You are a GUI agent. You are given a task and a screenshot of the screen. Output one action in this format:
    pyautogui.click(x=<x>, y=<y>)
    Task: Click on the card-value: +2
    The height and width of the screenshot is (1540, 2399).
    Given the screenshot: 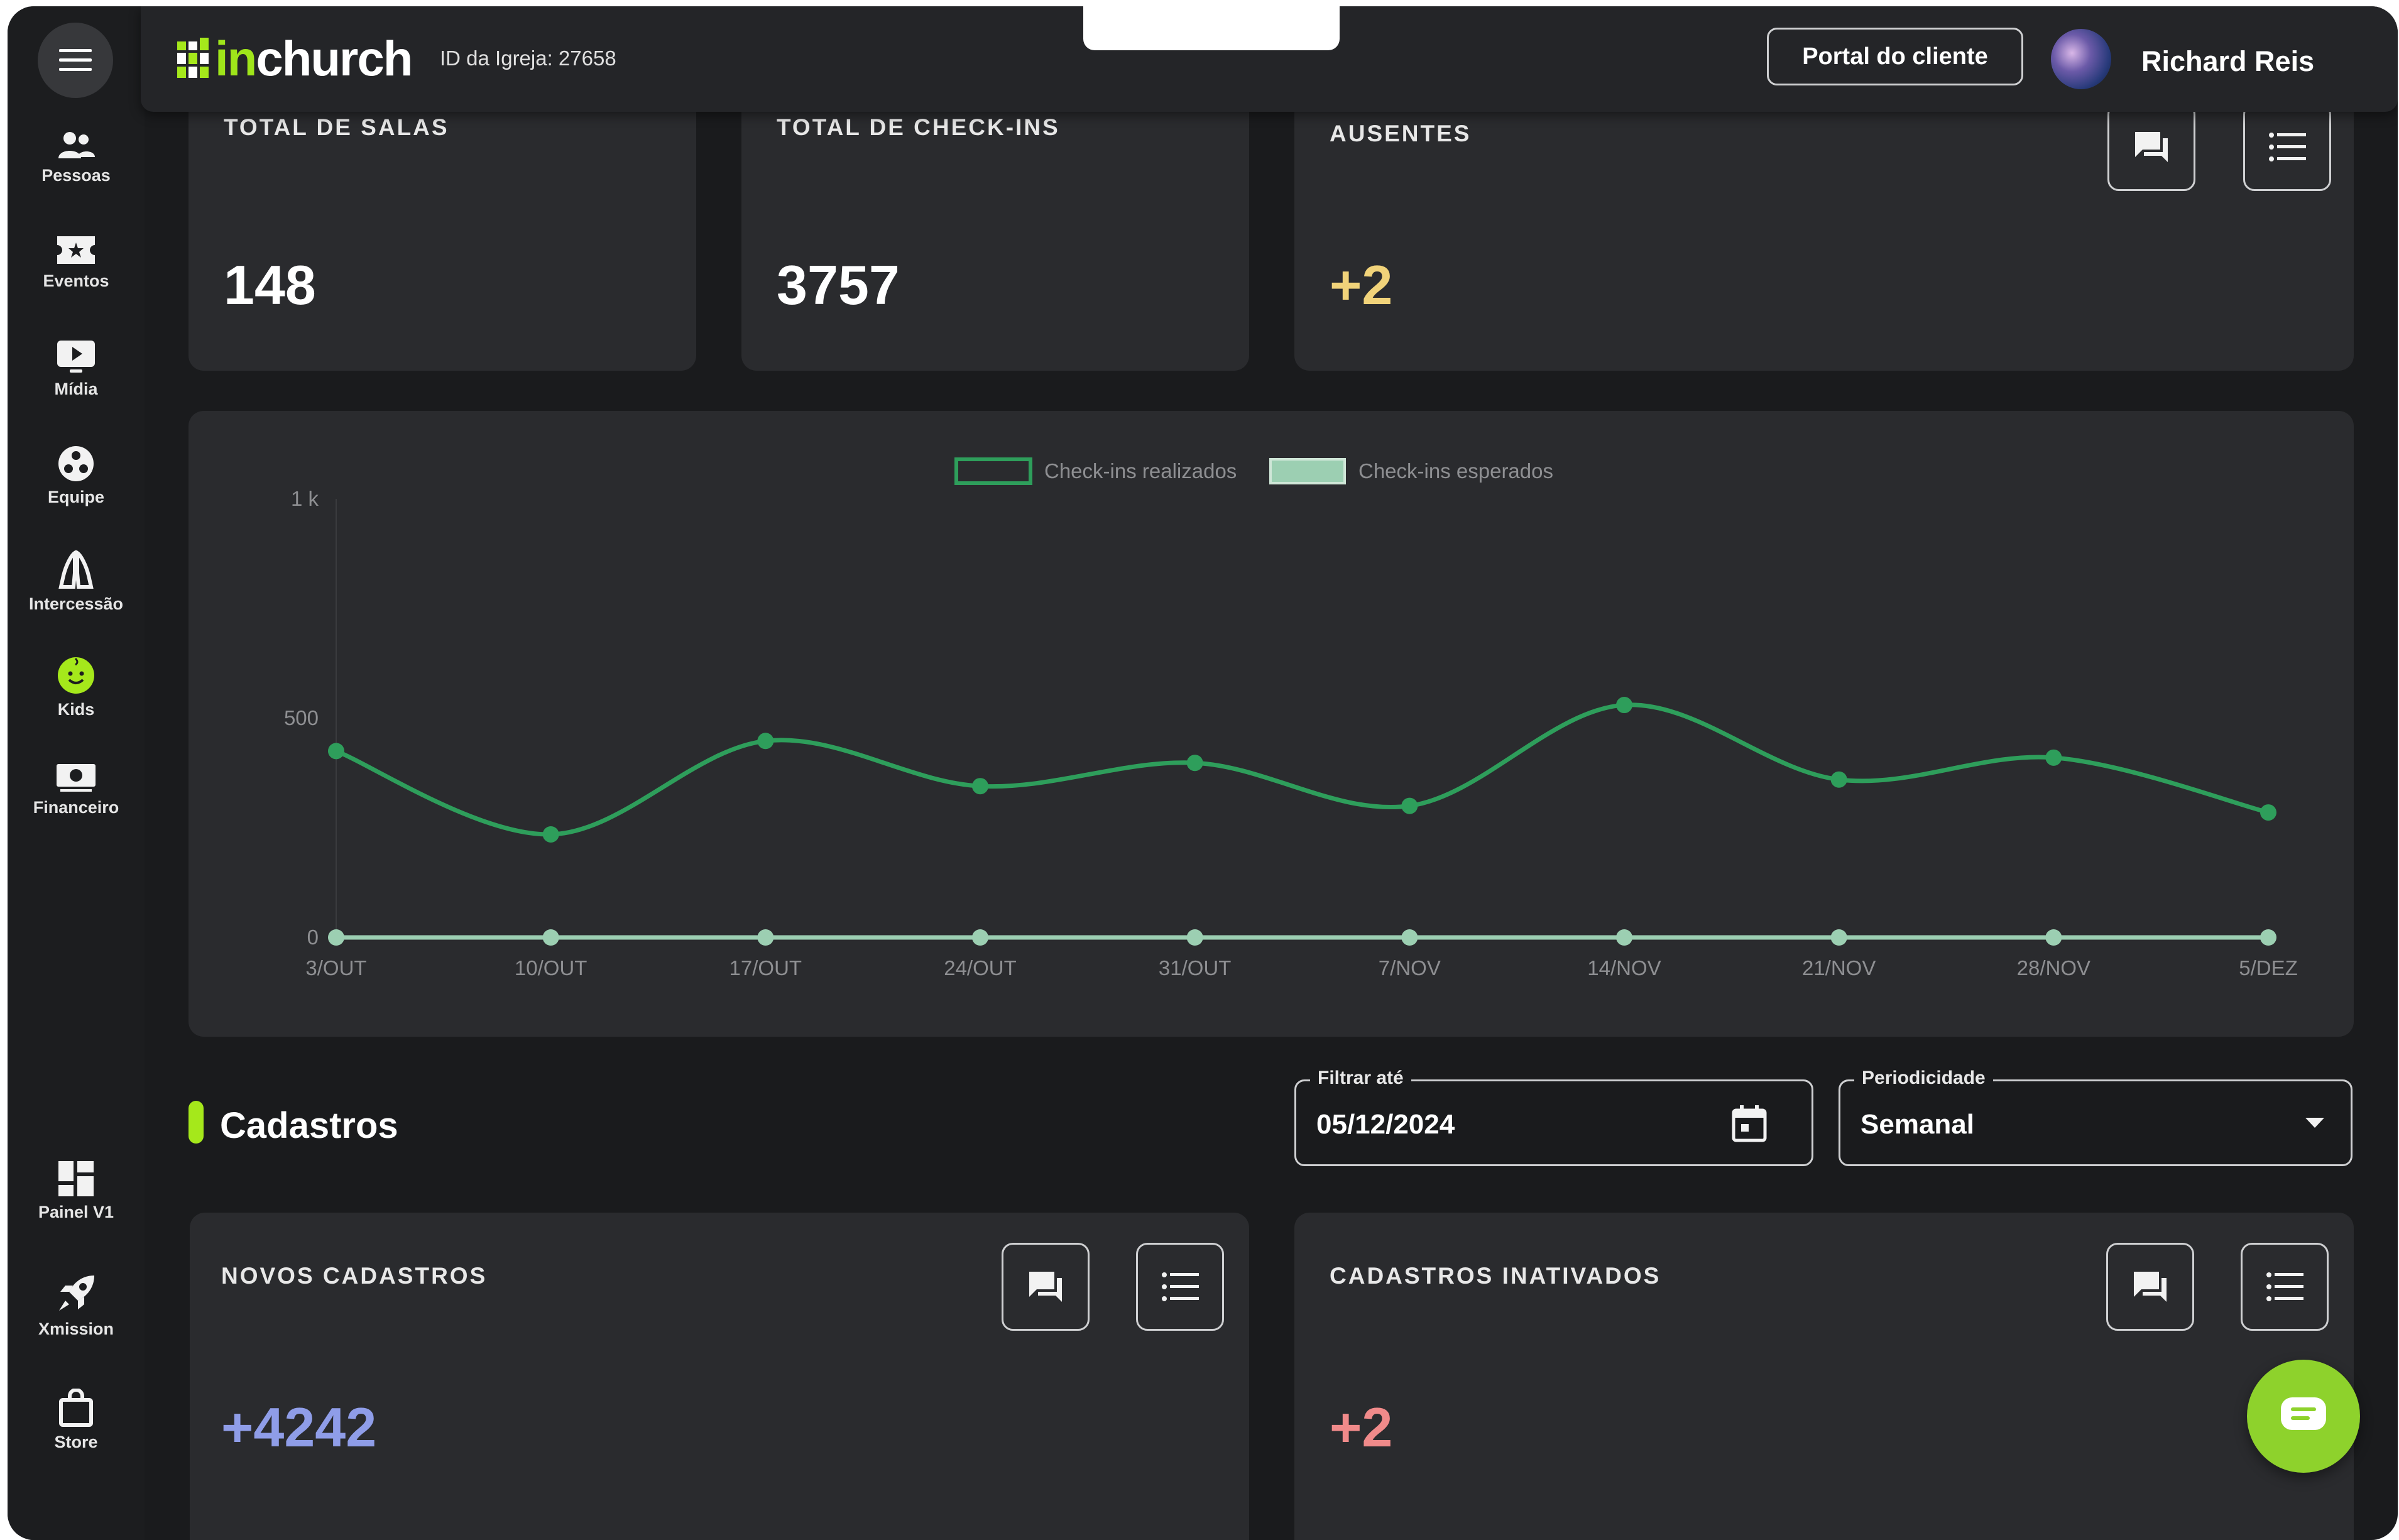 What is the action you would take?
    pyautogui.click(x=1361, y=1427)
    